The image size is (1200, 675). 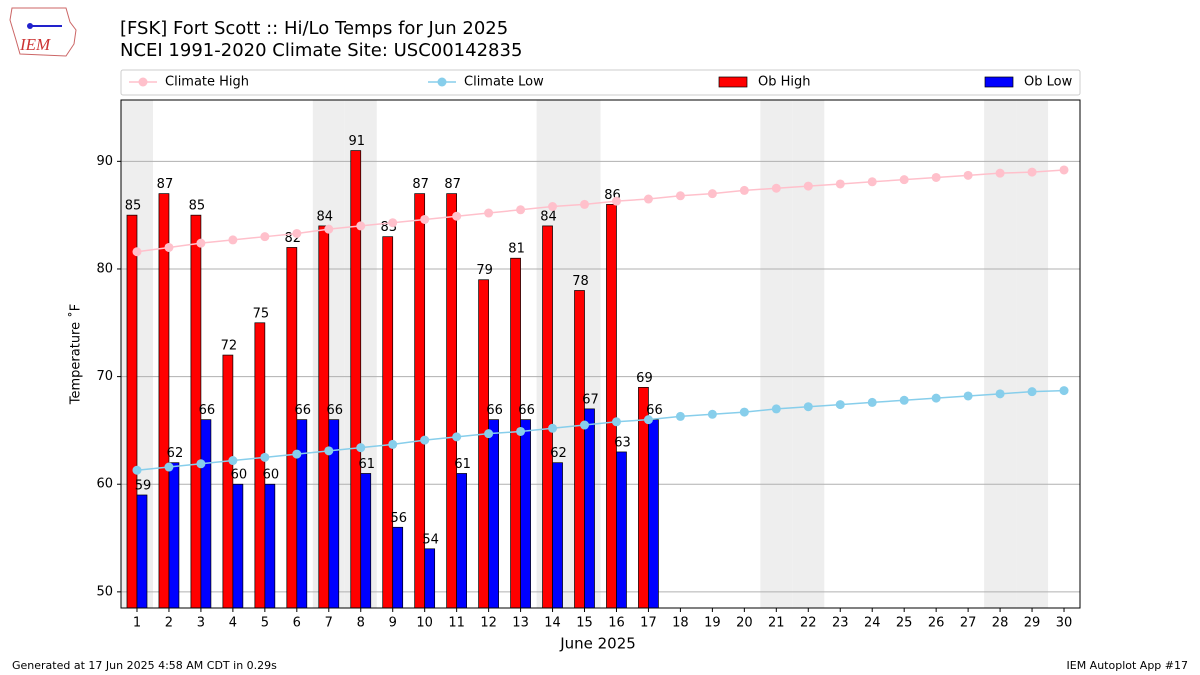 I want to click on data-label: 69, so click(x=644, y=378).